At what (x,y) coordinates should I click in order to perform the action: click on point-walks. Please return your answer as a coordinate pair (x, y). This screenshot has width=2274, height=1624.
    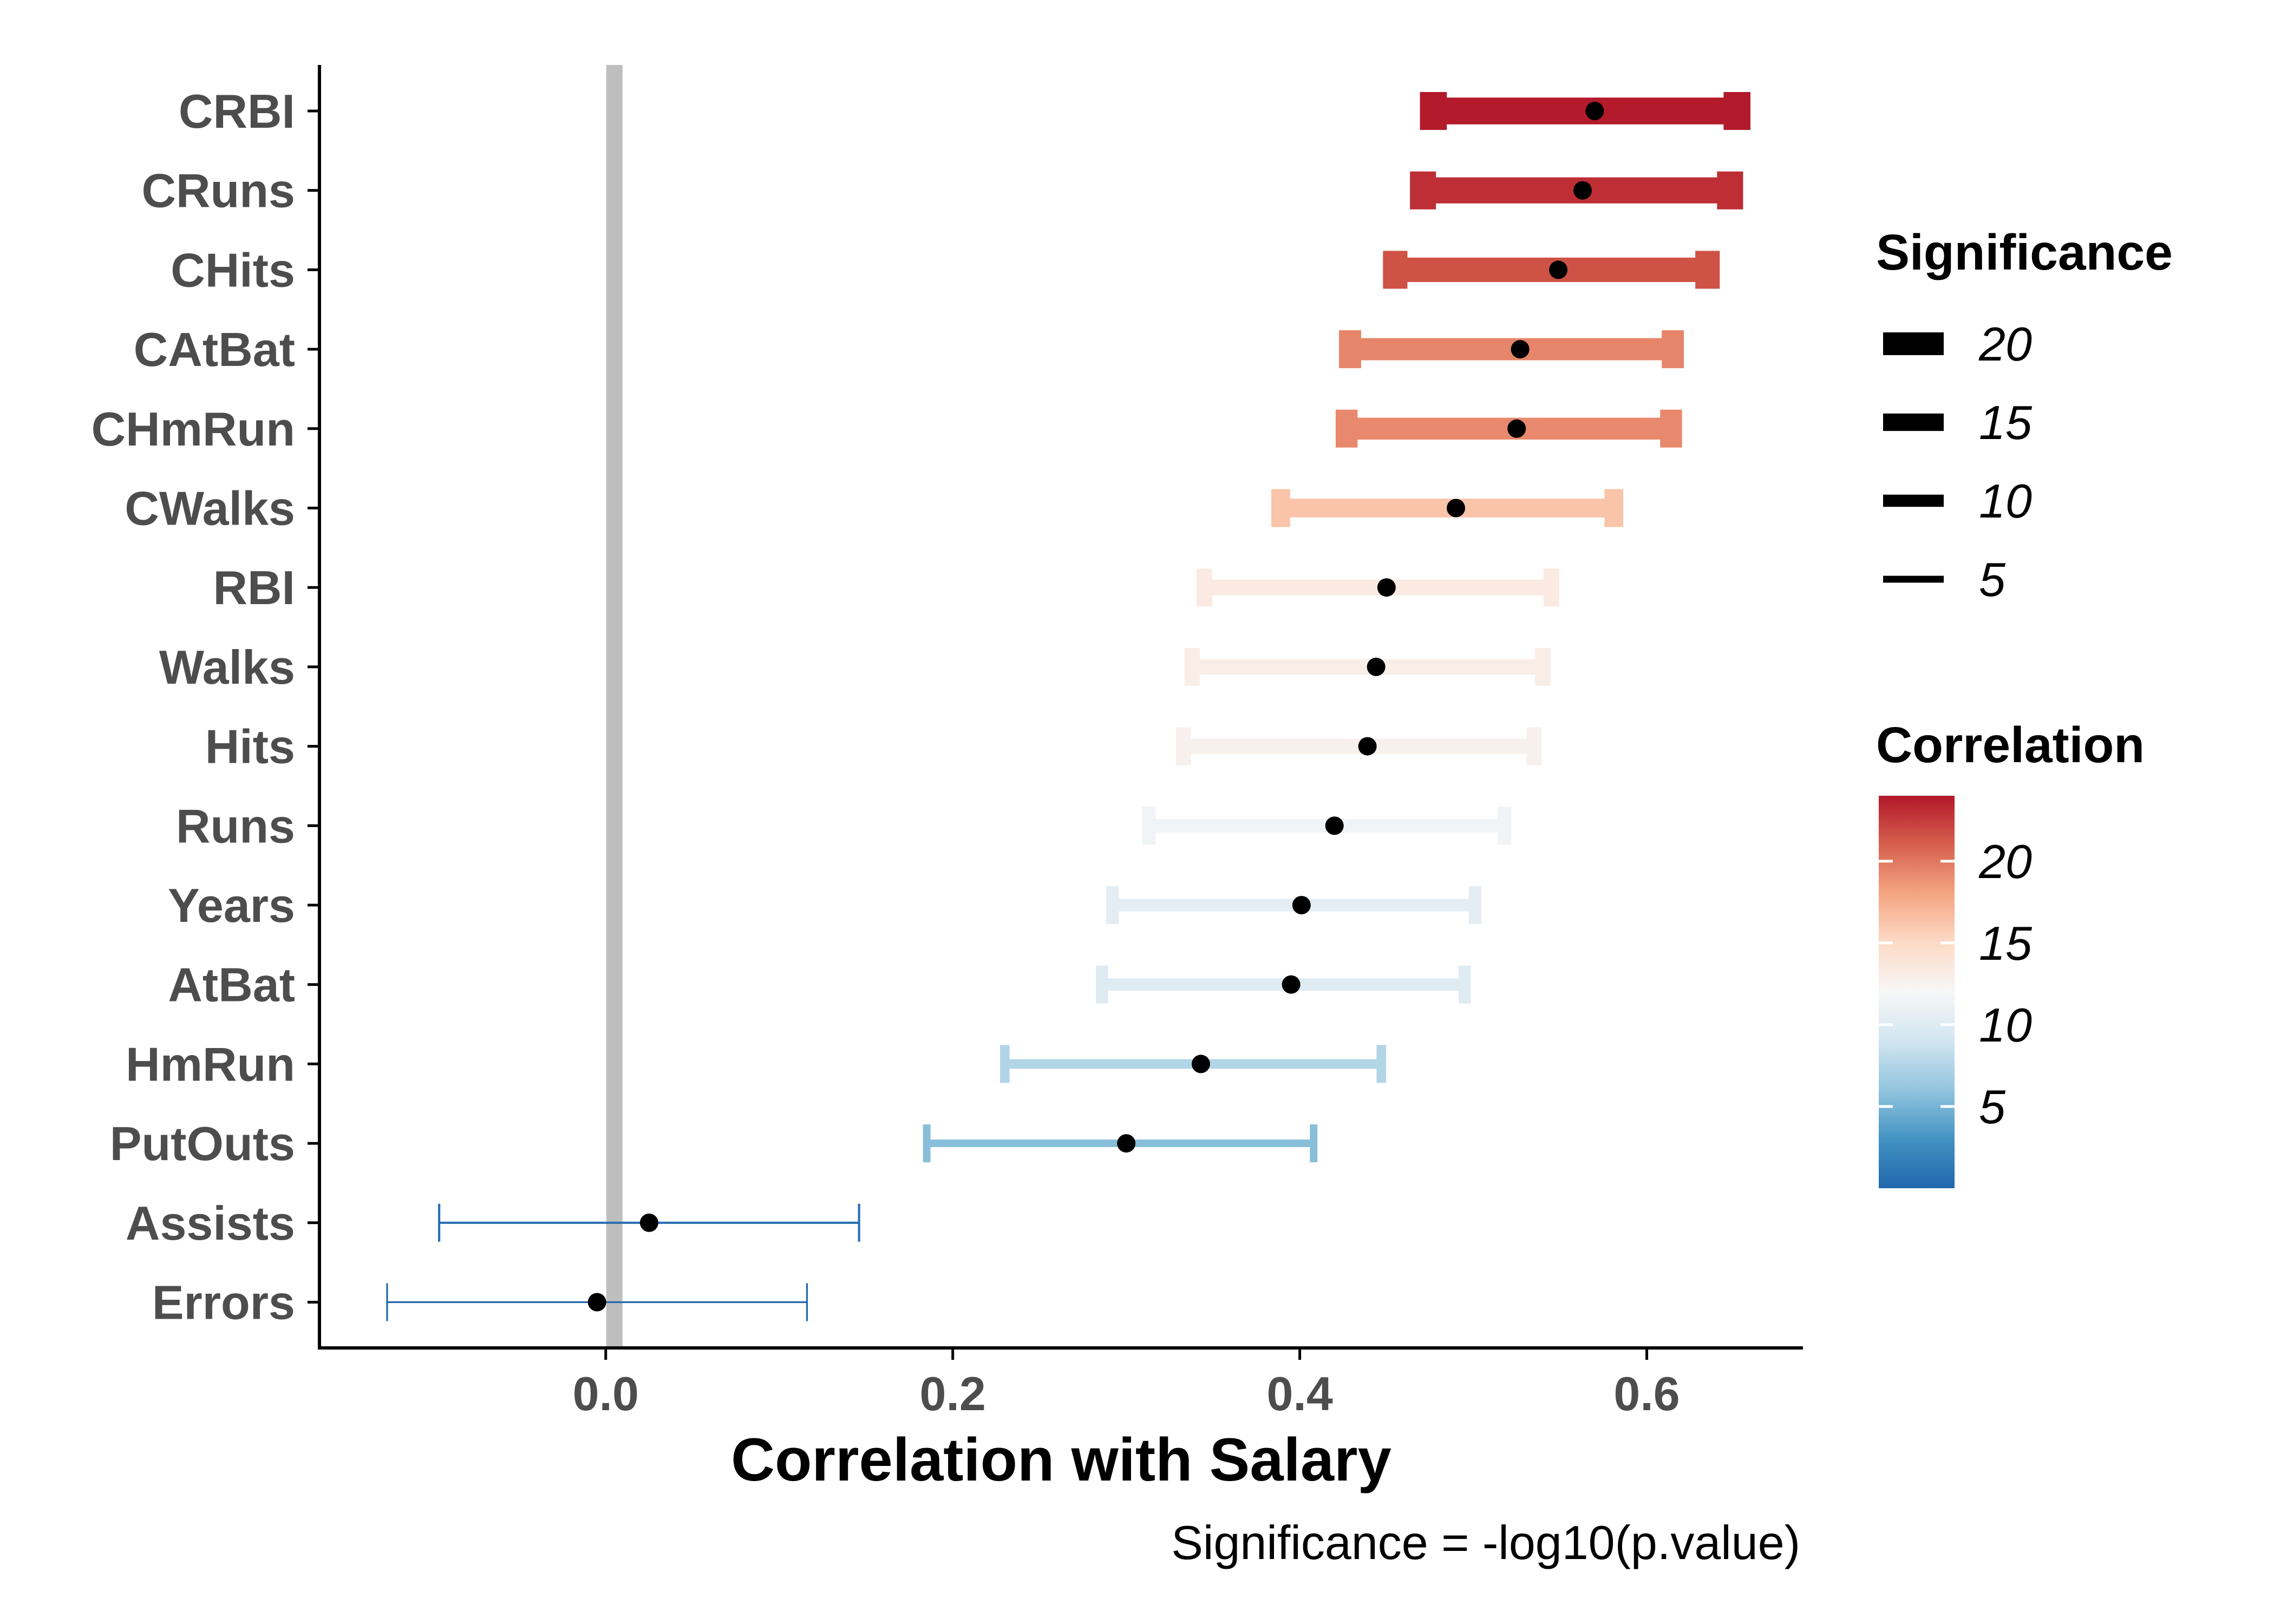
    Looking at the image, I should click on (1377, 666).